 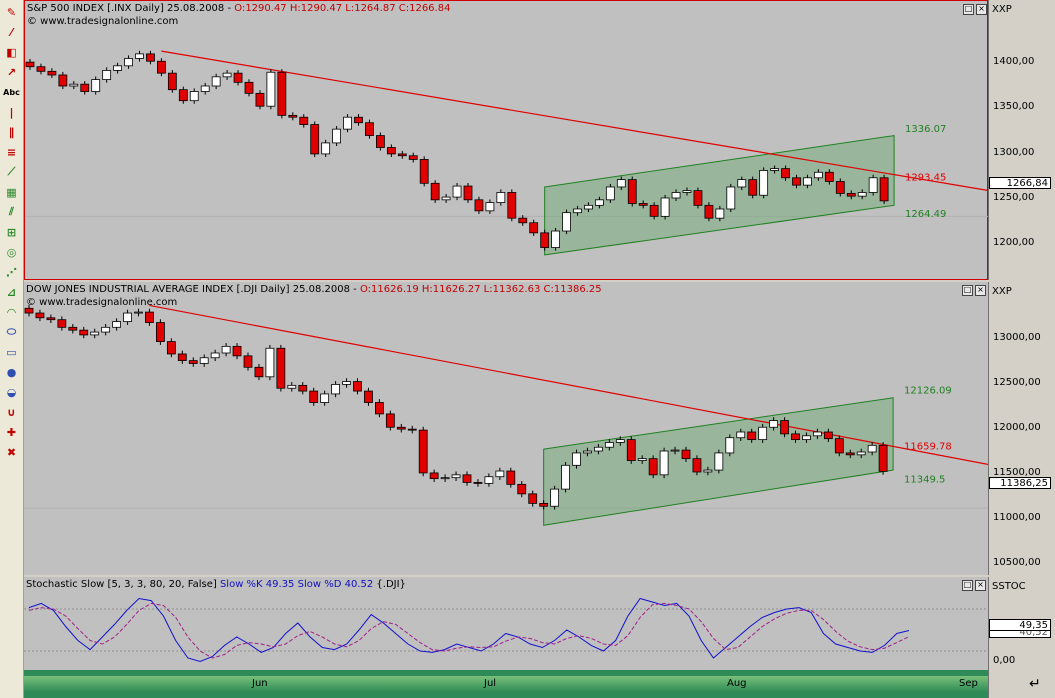 What do you see at coordinates (11, 32) in the screenshot?
I see `trendline-icon: ⁄` at bounding box center [11, 32].